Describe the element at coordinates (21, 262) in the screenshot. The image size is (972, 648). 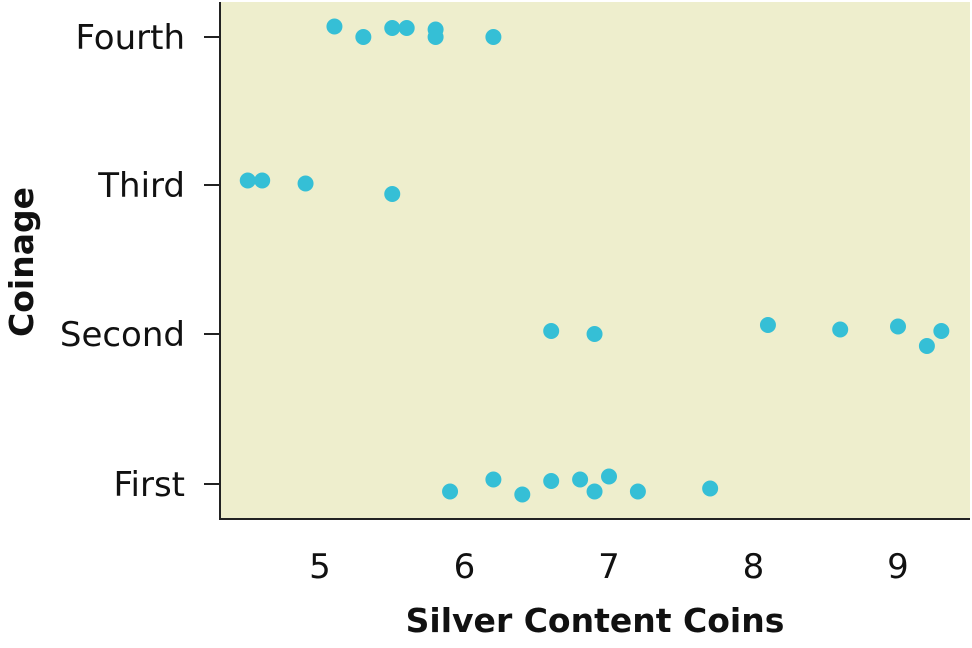
I see `y-axis-title: Coinage` at that location.